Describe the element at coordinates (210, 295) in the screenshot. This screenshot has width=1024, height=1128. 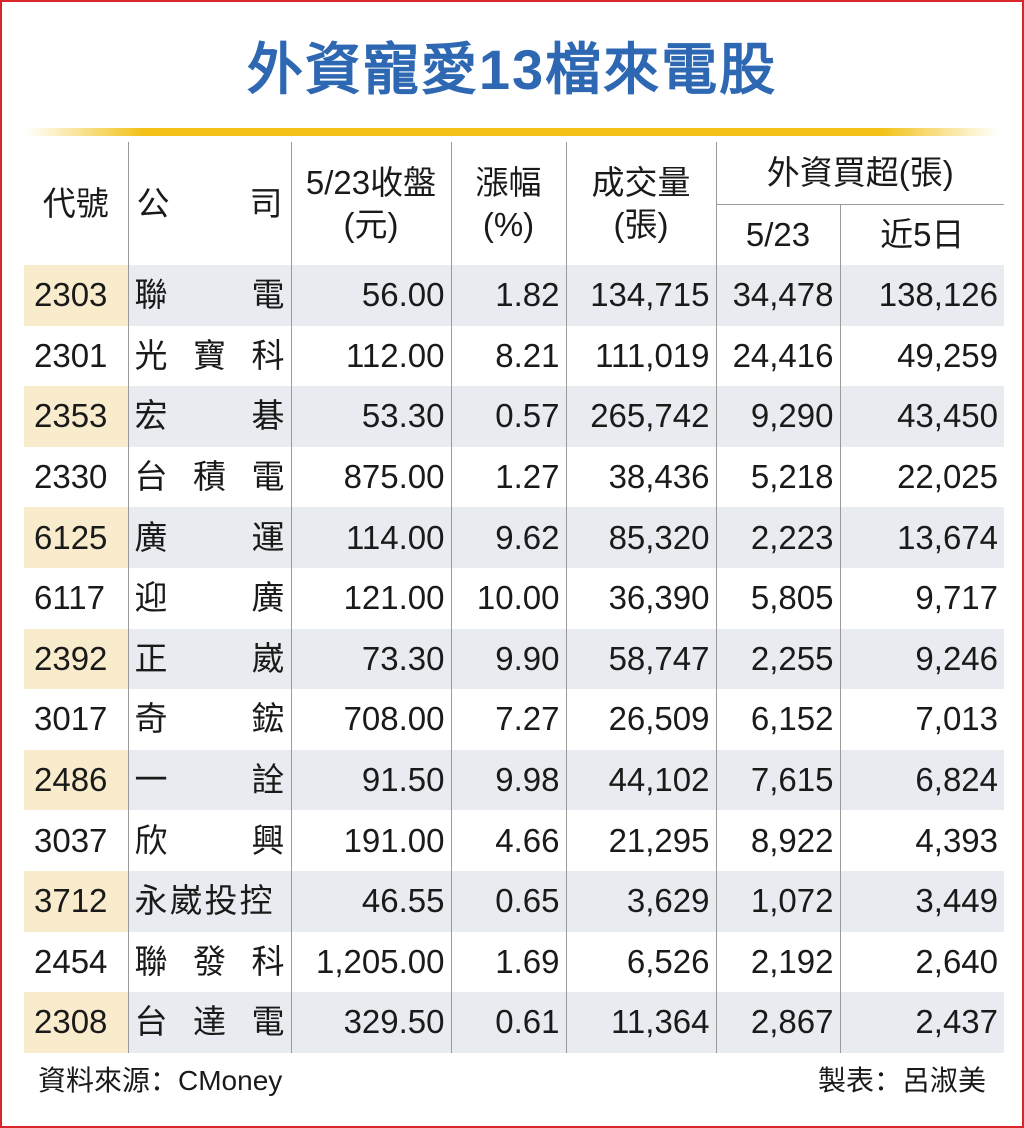
I see `company-name: 聯電` at that location.